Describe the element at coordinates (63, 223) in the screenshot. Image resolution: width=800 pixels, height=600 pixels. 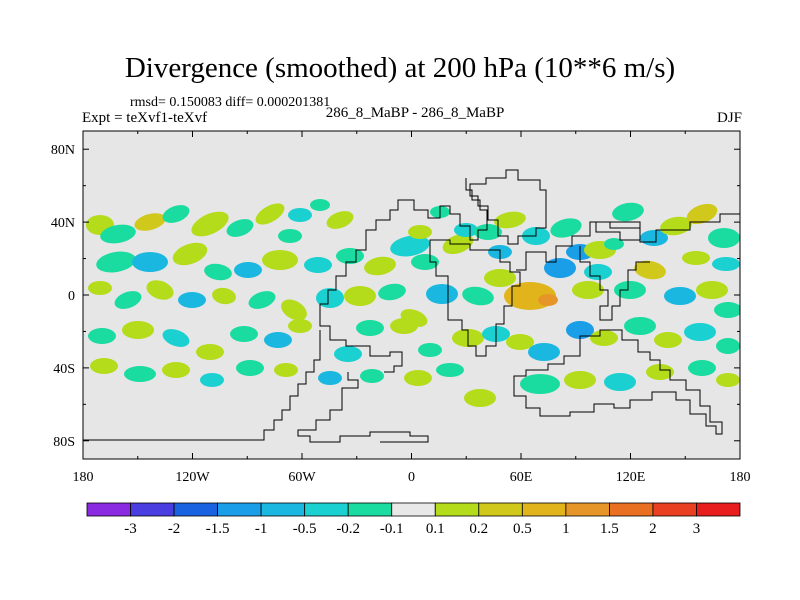
I see `y-tick-label: 40N` at that location.